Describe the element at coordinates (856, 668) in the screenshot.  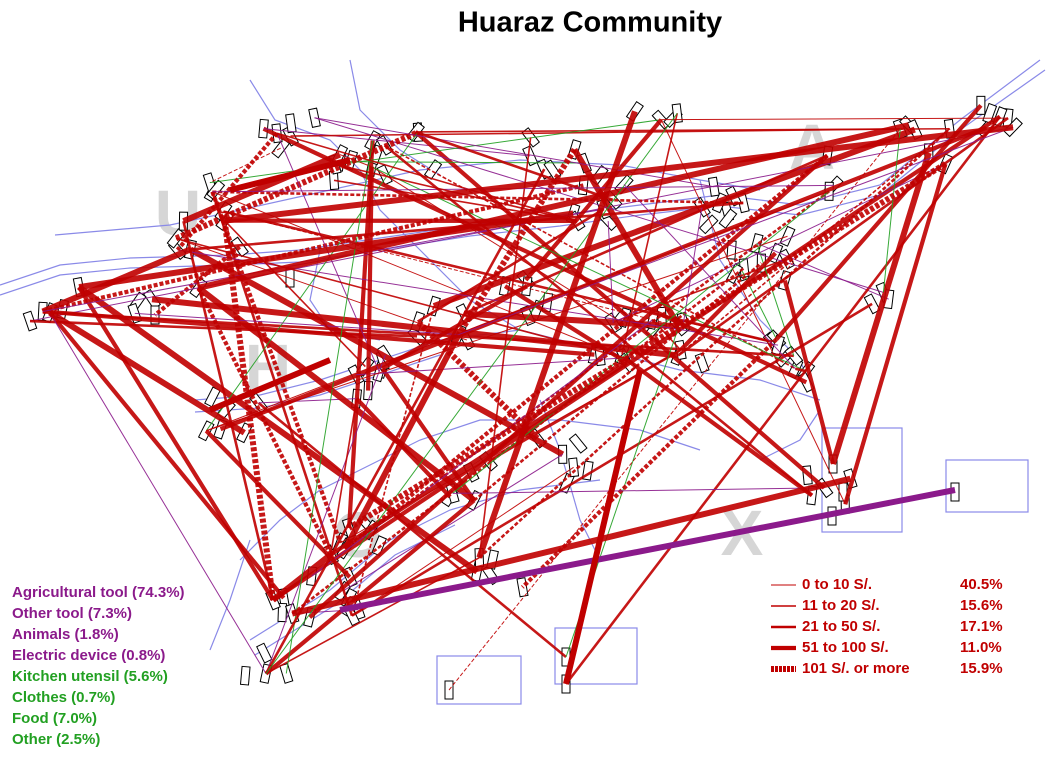
I see `legend-label: 101 S/. or more` at that location.